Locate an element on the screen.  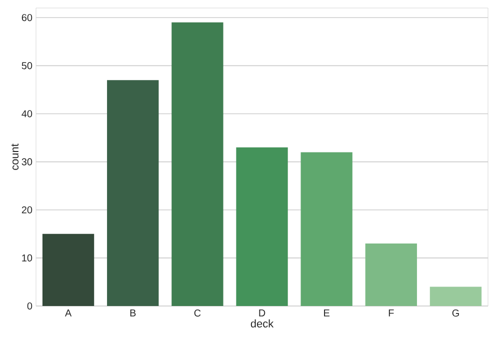
y-tick-label: 50 is located at coordinates (27, 66).